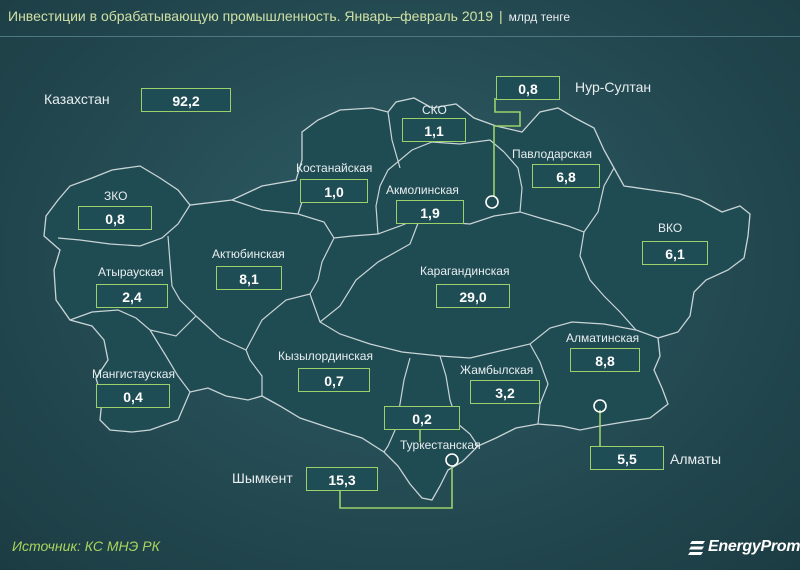  What do you see at coordinates (627, 458) in the screenshot?
I see `almaty-value: 5,5` at bounding box center [627, 458].